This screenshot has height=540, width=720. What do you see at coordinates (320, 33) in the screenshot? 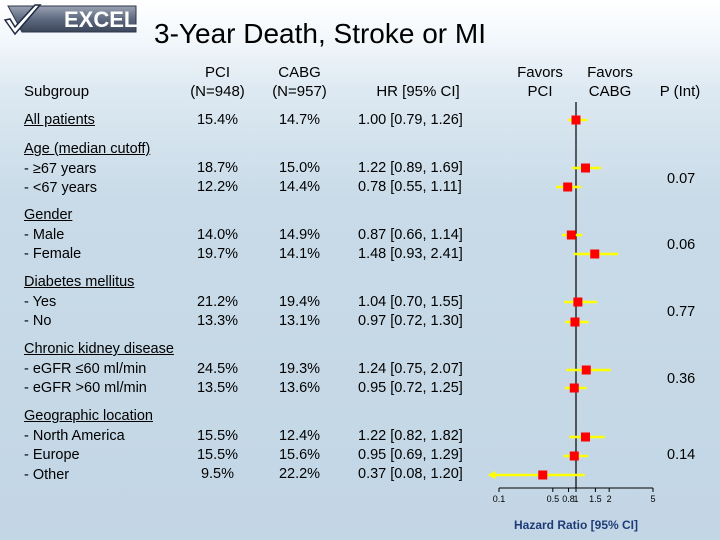
I see `page-title: 3-Year Death, Stroke or MI` at bounding box center [320, 33].